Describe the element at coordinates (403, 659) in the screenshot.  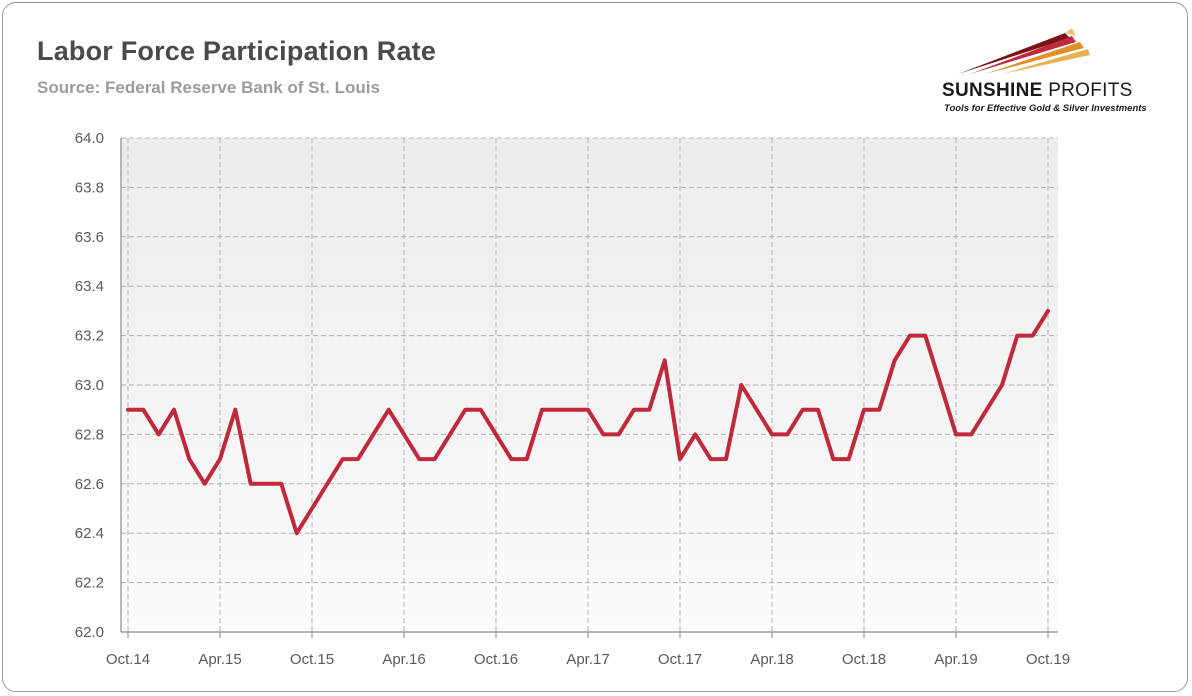
I see `x-tick-label: Apr.16` at that location.